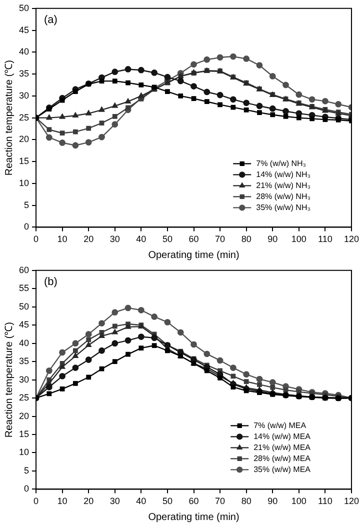 The width and height of the screenshot is (362, 524). What do you see at coordinates (283, 207) in the screenshot?
I see `legend-label: 35% (w/w) NH₃` at bounding box center [283, 207].